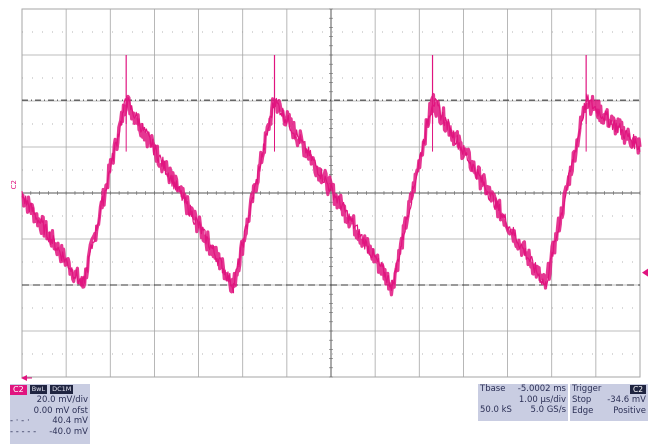 The image size is (650, 446). Describe the element at coordinates (542, 399) in the screenshot. I see `time-per-div: 1.00 µs/div` at that location.